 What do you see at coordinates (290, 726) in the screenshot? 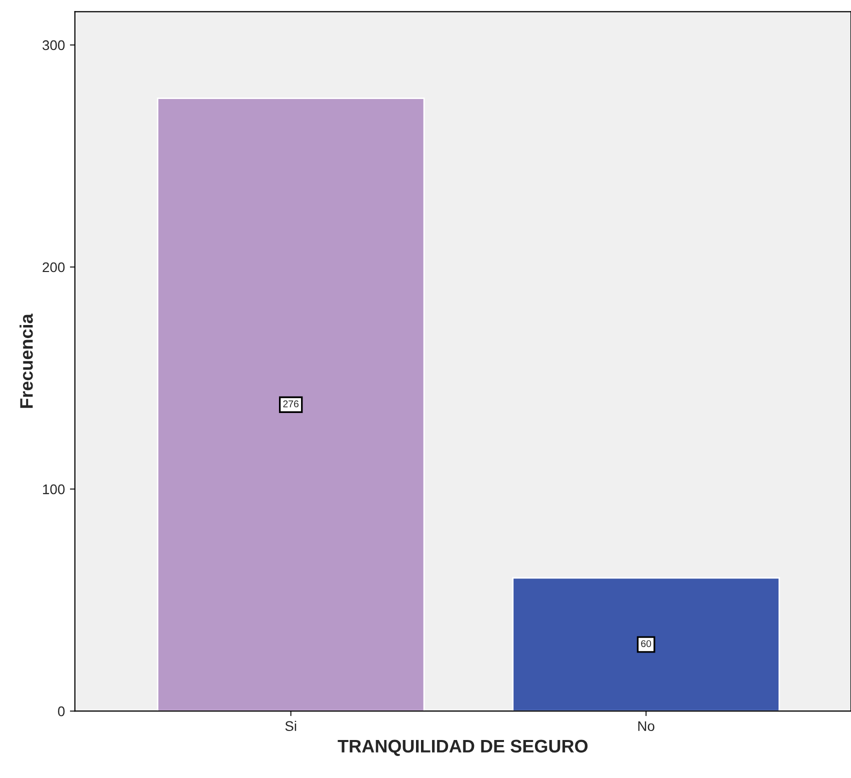
I see `x-tick-label: Si` at bounding box center [290, 726].